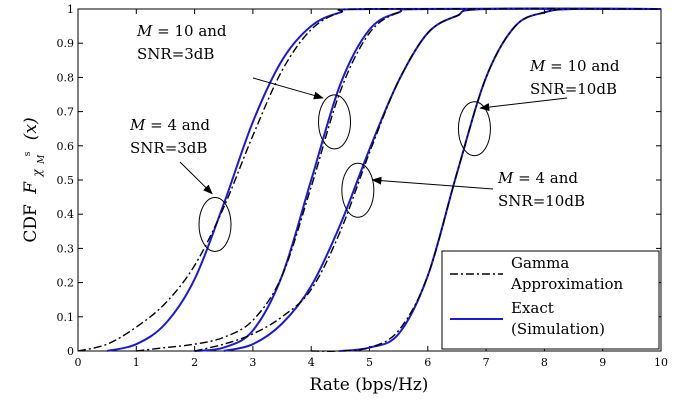  What do you see at coordinates (66, 248) in the screenshot?
I see `y-tick-label: 0.3` at bounding box center [66, 248].